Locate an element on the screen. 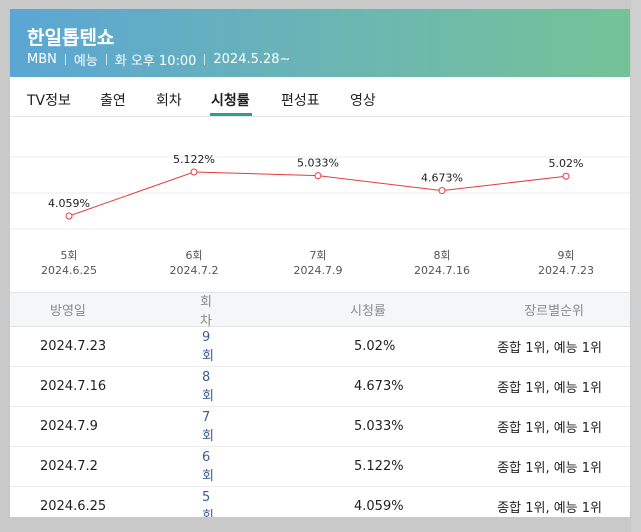 The width and height of the screenshot is (641, 532). x-tick-date: 2024.7.23 is located at coordinates (566, 270).